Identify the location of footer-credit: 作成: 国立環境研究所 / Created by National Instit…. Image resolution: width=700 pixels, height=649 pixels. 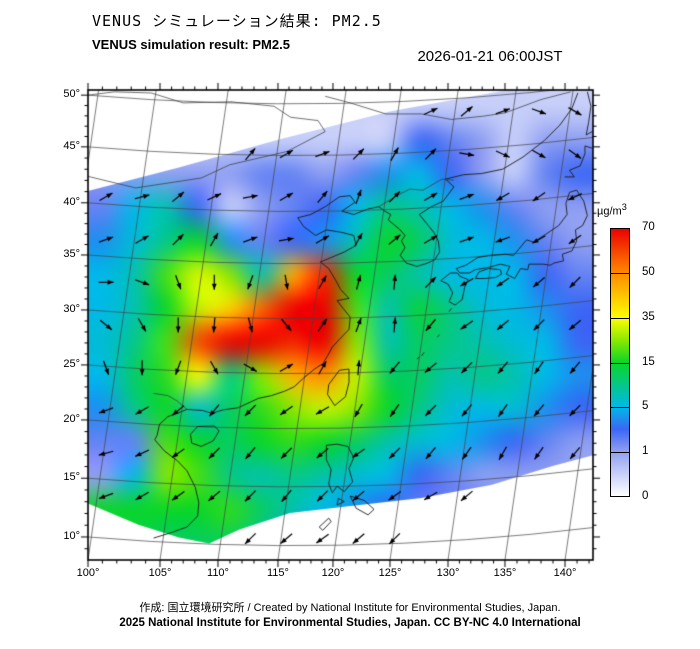
(350, 608).